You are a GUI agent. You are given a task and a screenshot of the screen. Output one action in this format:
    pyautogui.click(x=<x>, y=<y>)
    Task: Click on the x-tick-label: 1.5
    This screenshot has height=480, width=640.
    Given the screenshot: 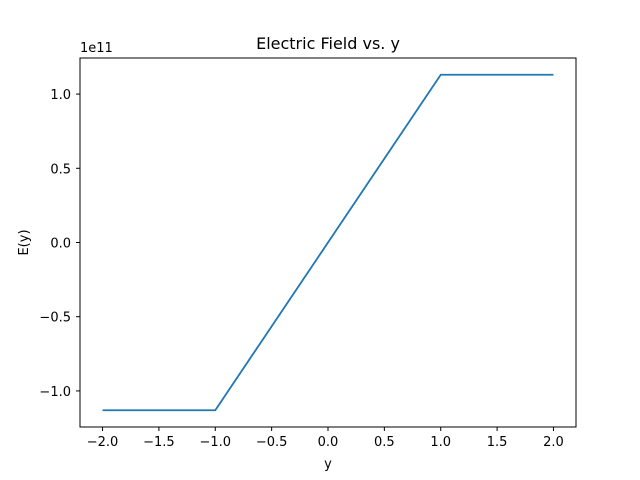 What is the action you would take?
    pyautogui.click(x=497, y=442)
    